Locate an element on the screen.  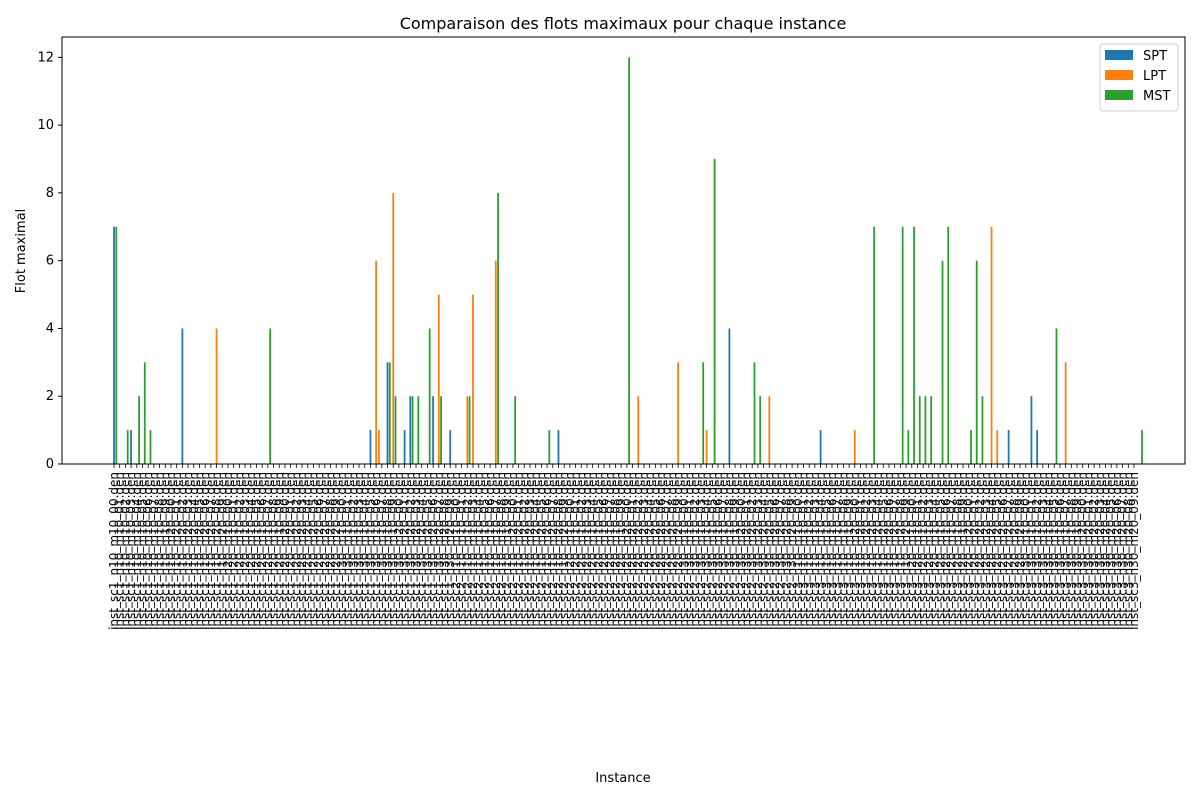
x-tick-label: inst_sc1_n30_m20_02.den is located at coordinates (410, 551).